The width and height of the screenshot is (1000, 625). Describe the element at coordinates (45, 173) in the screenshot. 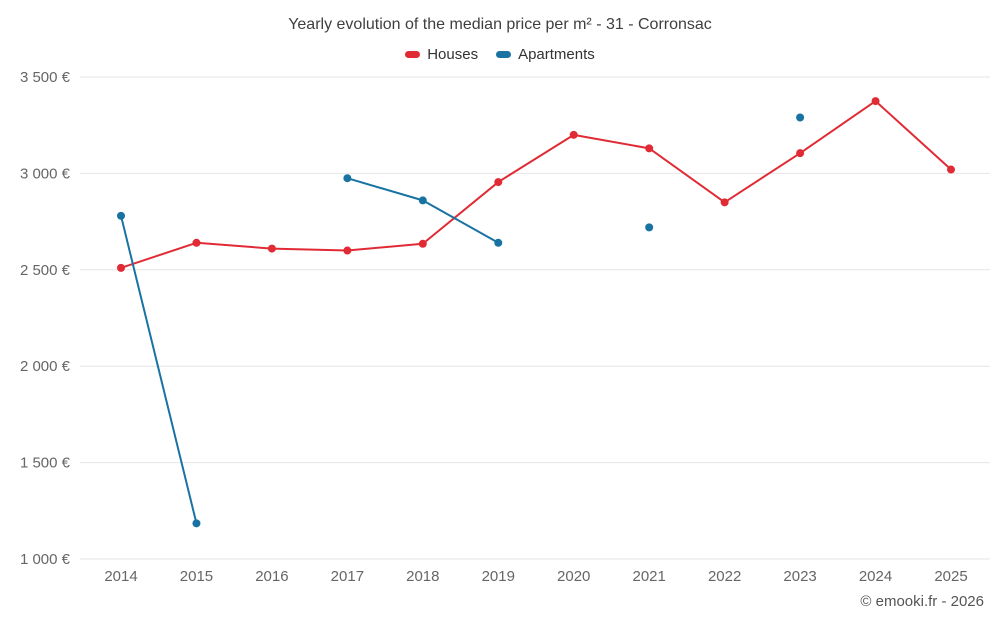

I see `y-axis-label: 3 000 €` at that location.